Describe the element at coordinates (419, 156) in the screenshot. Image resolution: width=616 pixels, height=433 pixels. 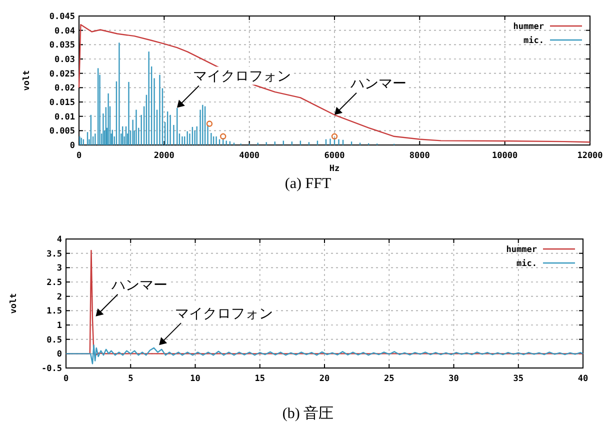
I see `x-tick-label: 8000` at that location.